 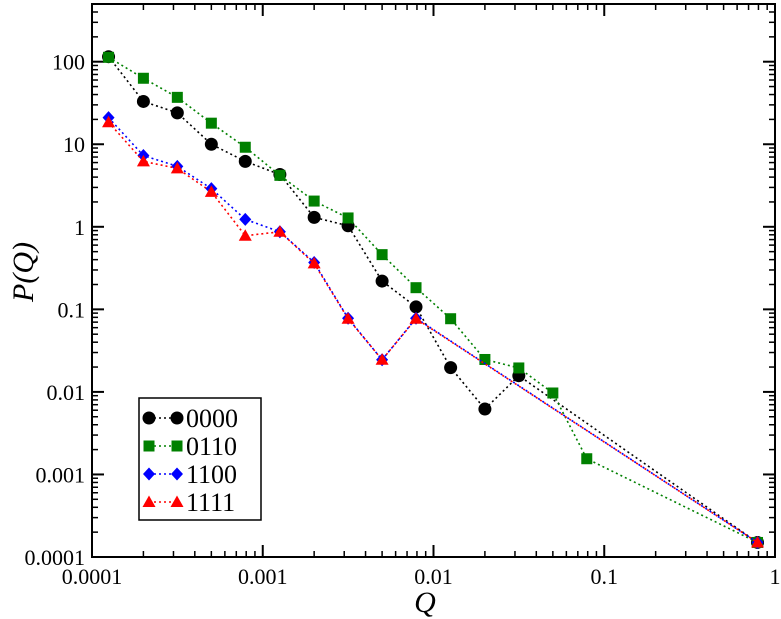 What do you see at coordinates (211, 446) in the screenshot?
I see `legend-label: 0110` at bounding box center [211, 446].